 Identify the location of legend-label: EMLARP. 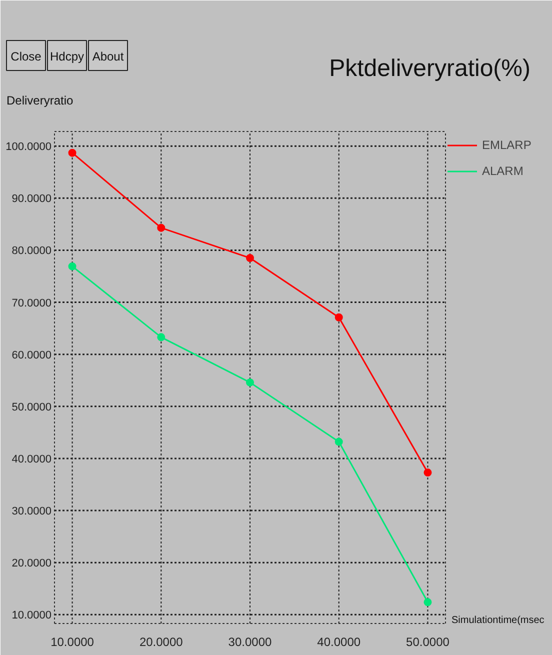
(507, 145).